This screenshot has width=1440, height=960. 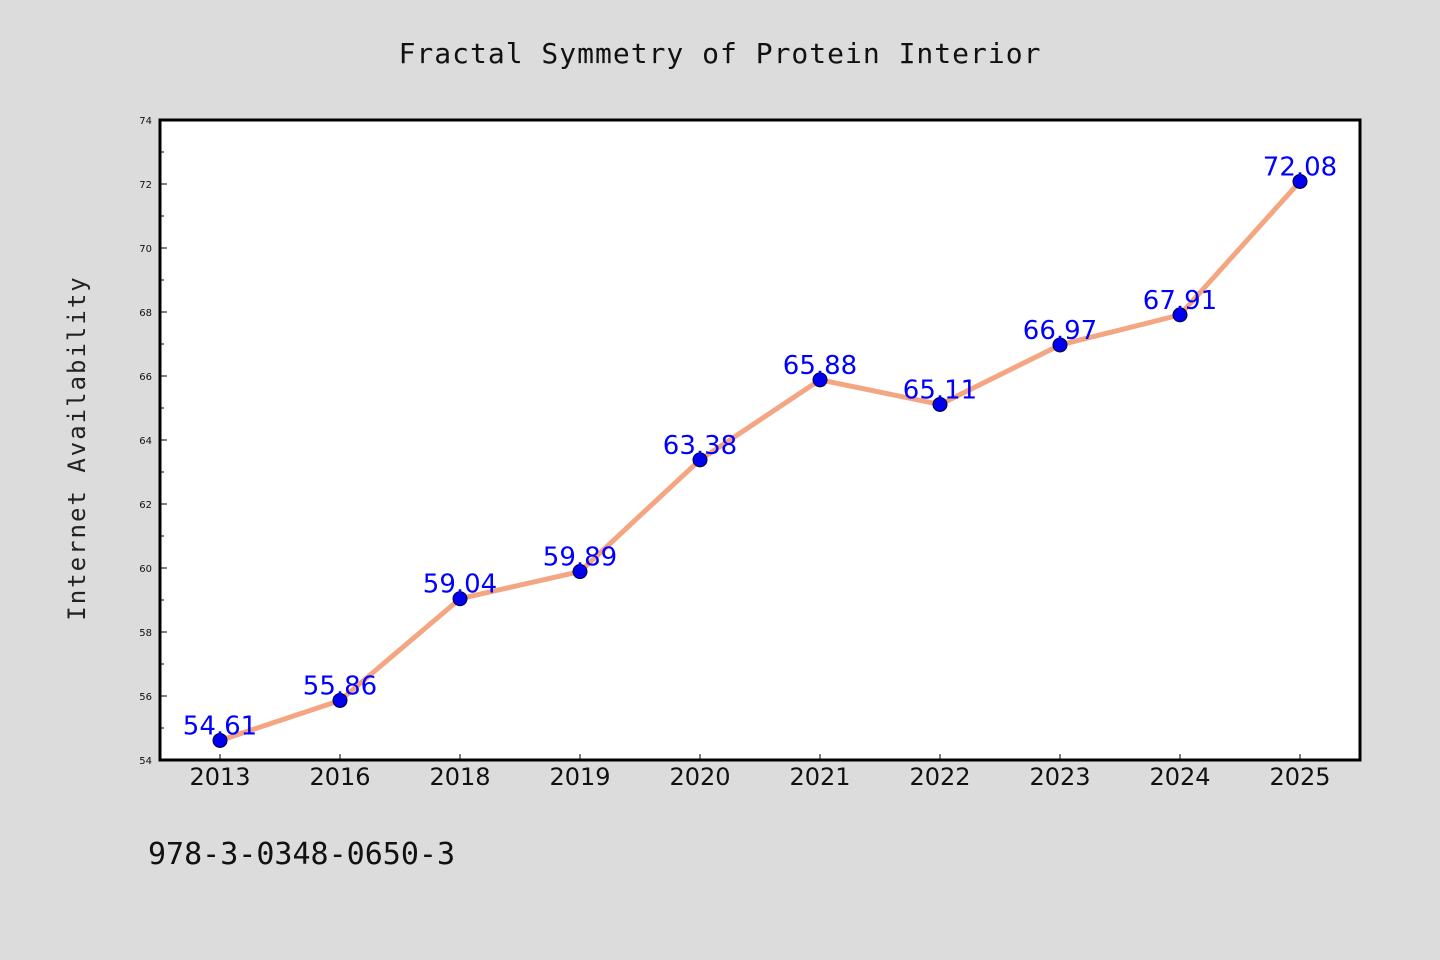 I want to click on y-axis-label: Internet Availability, so click(x=77, y=447).